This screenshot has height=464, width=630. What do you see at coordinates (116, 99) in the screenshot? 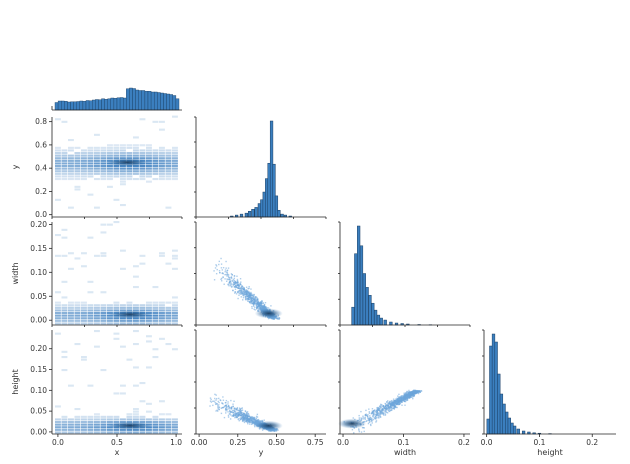
I see `x-marginal-histogram` at bounding box center [116, 99].